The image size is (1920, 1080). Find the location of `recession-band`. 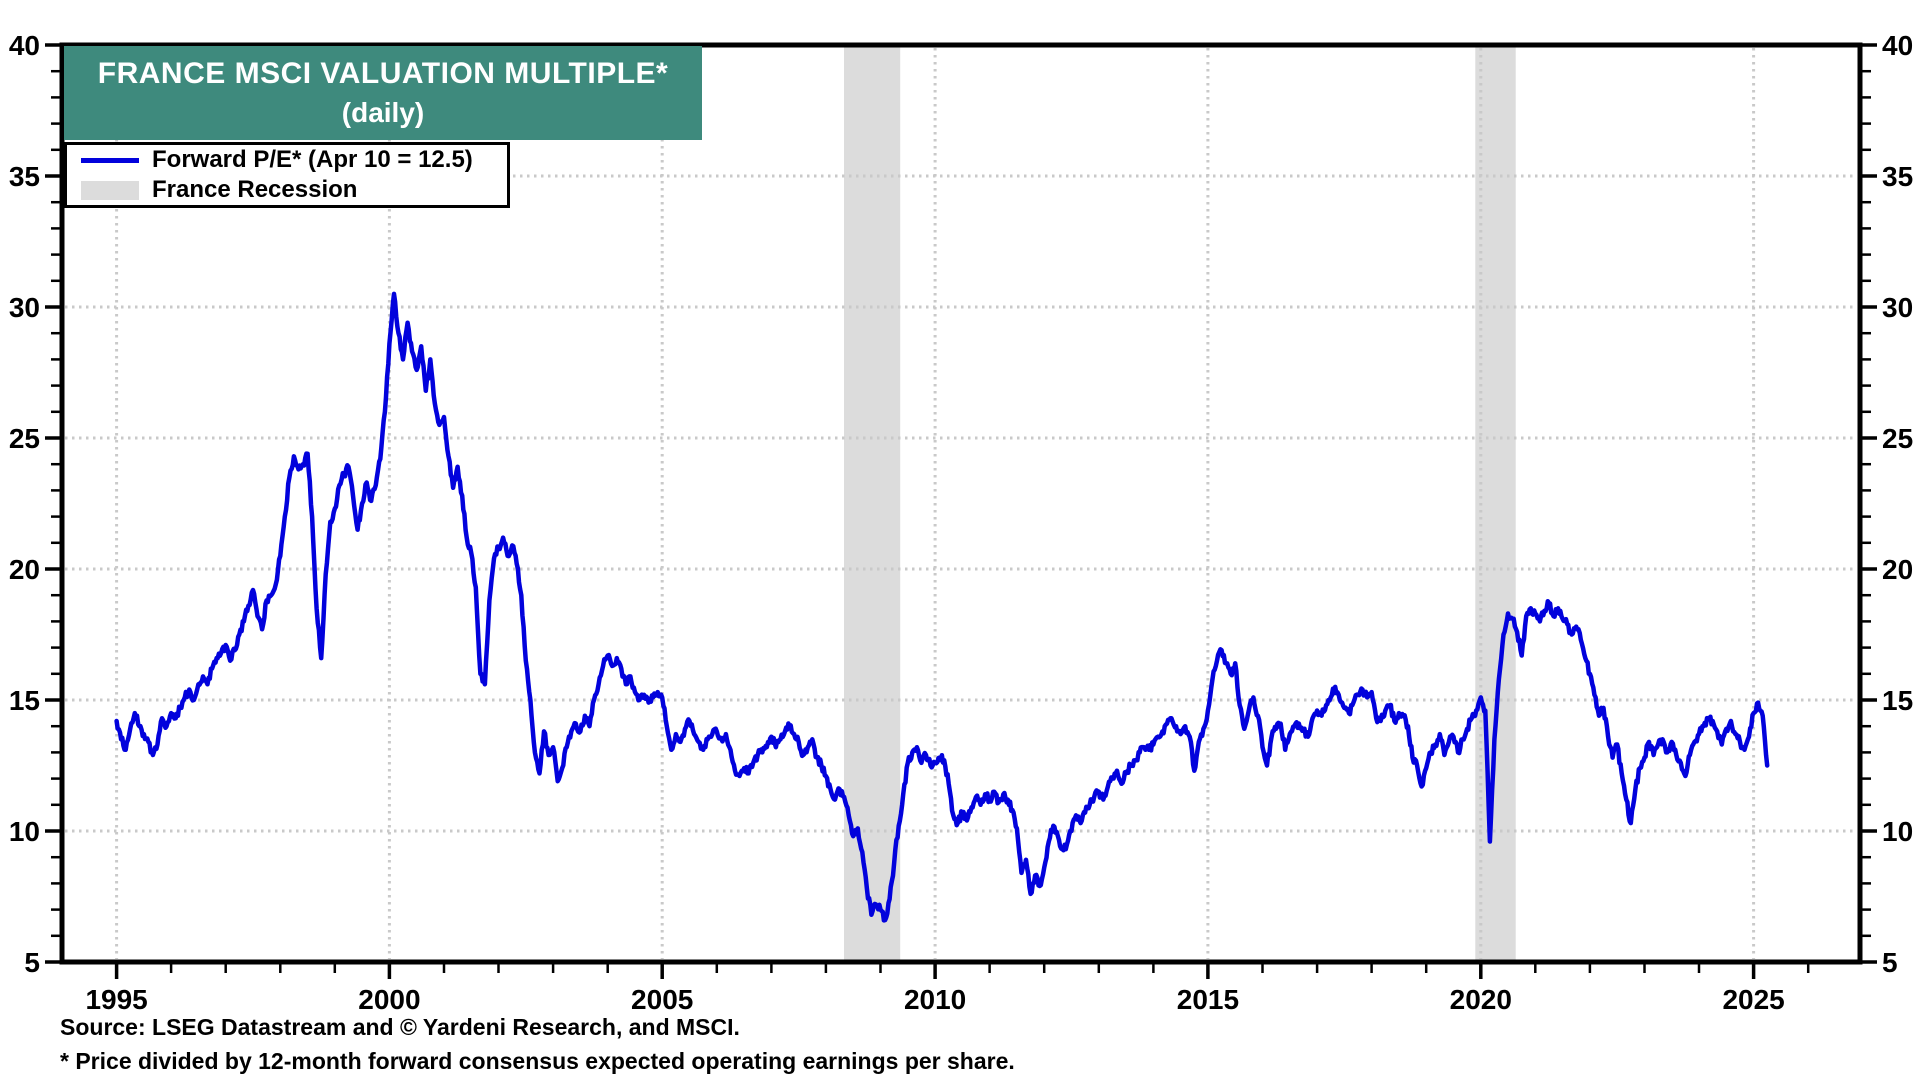

recession-band is located at coordinates (872, 503).